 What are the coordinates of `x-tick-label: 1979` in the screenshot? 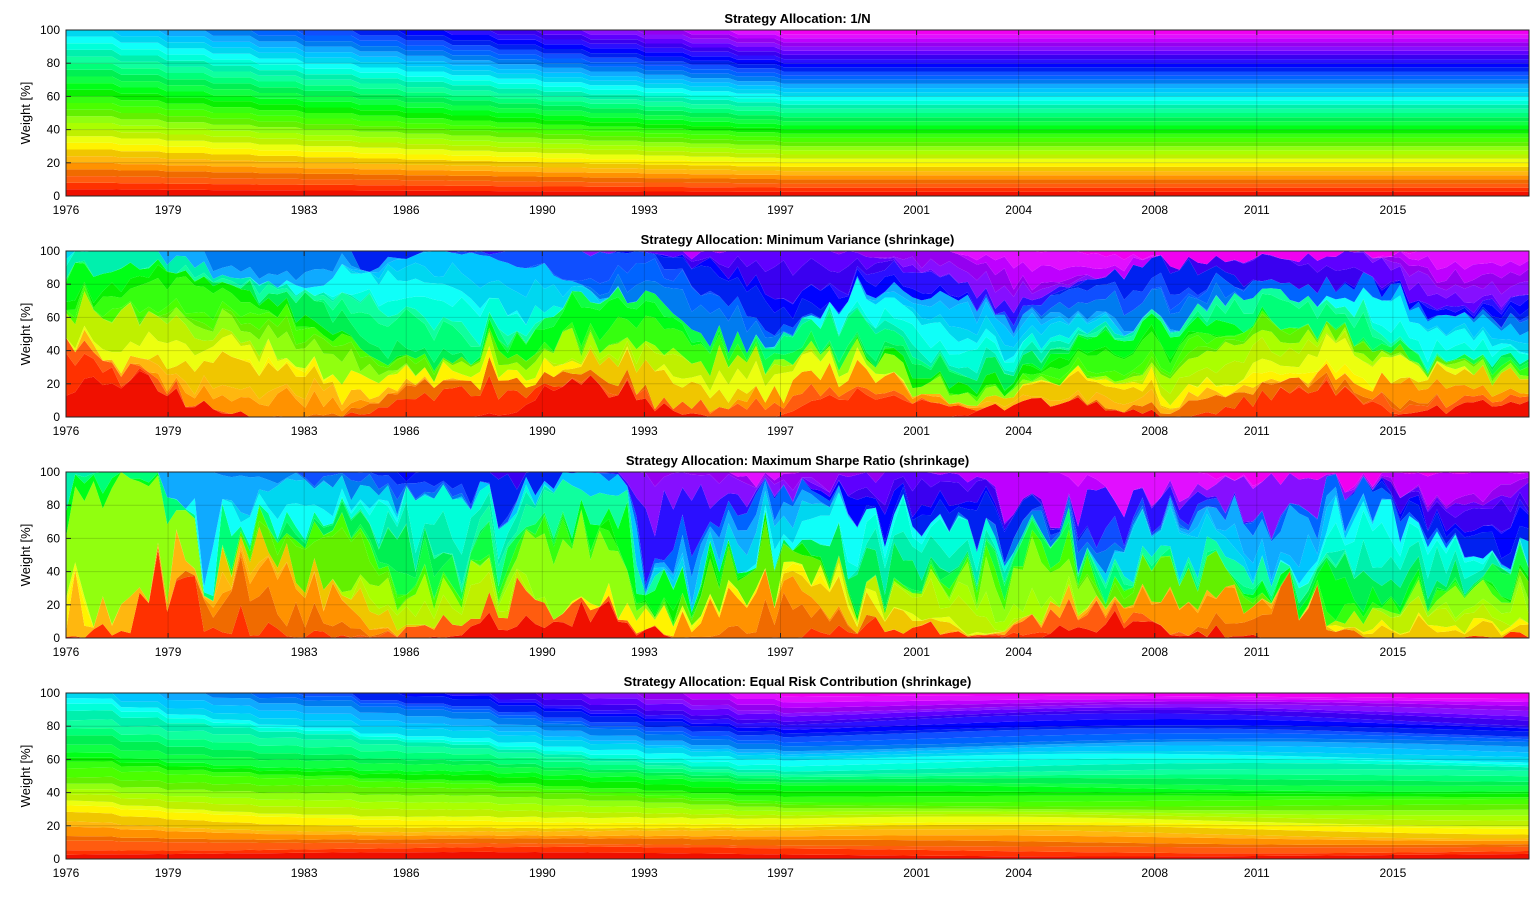 It's located at (168, 431).